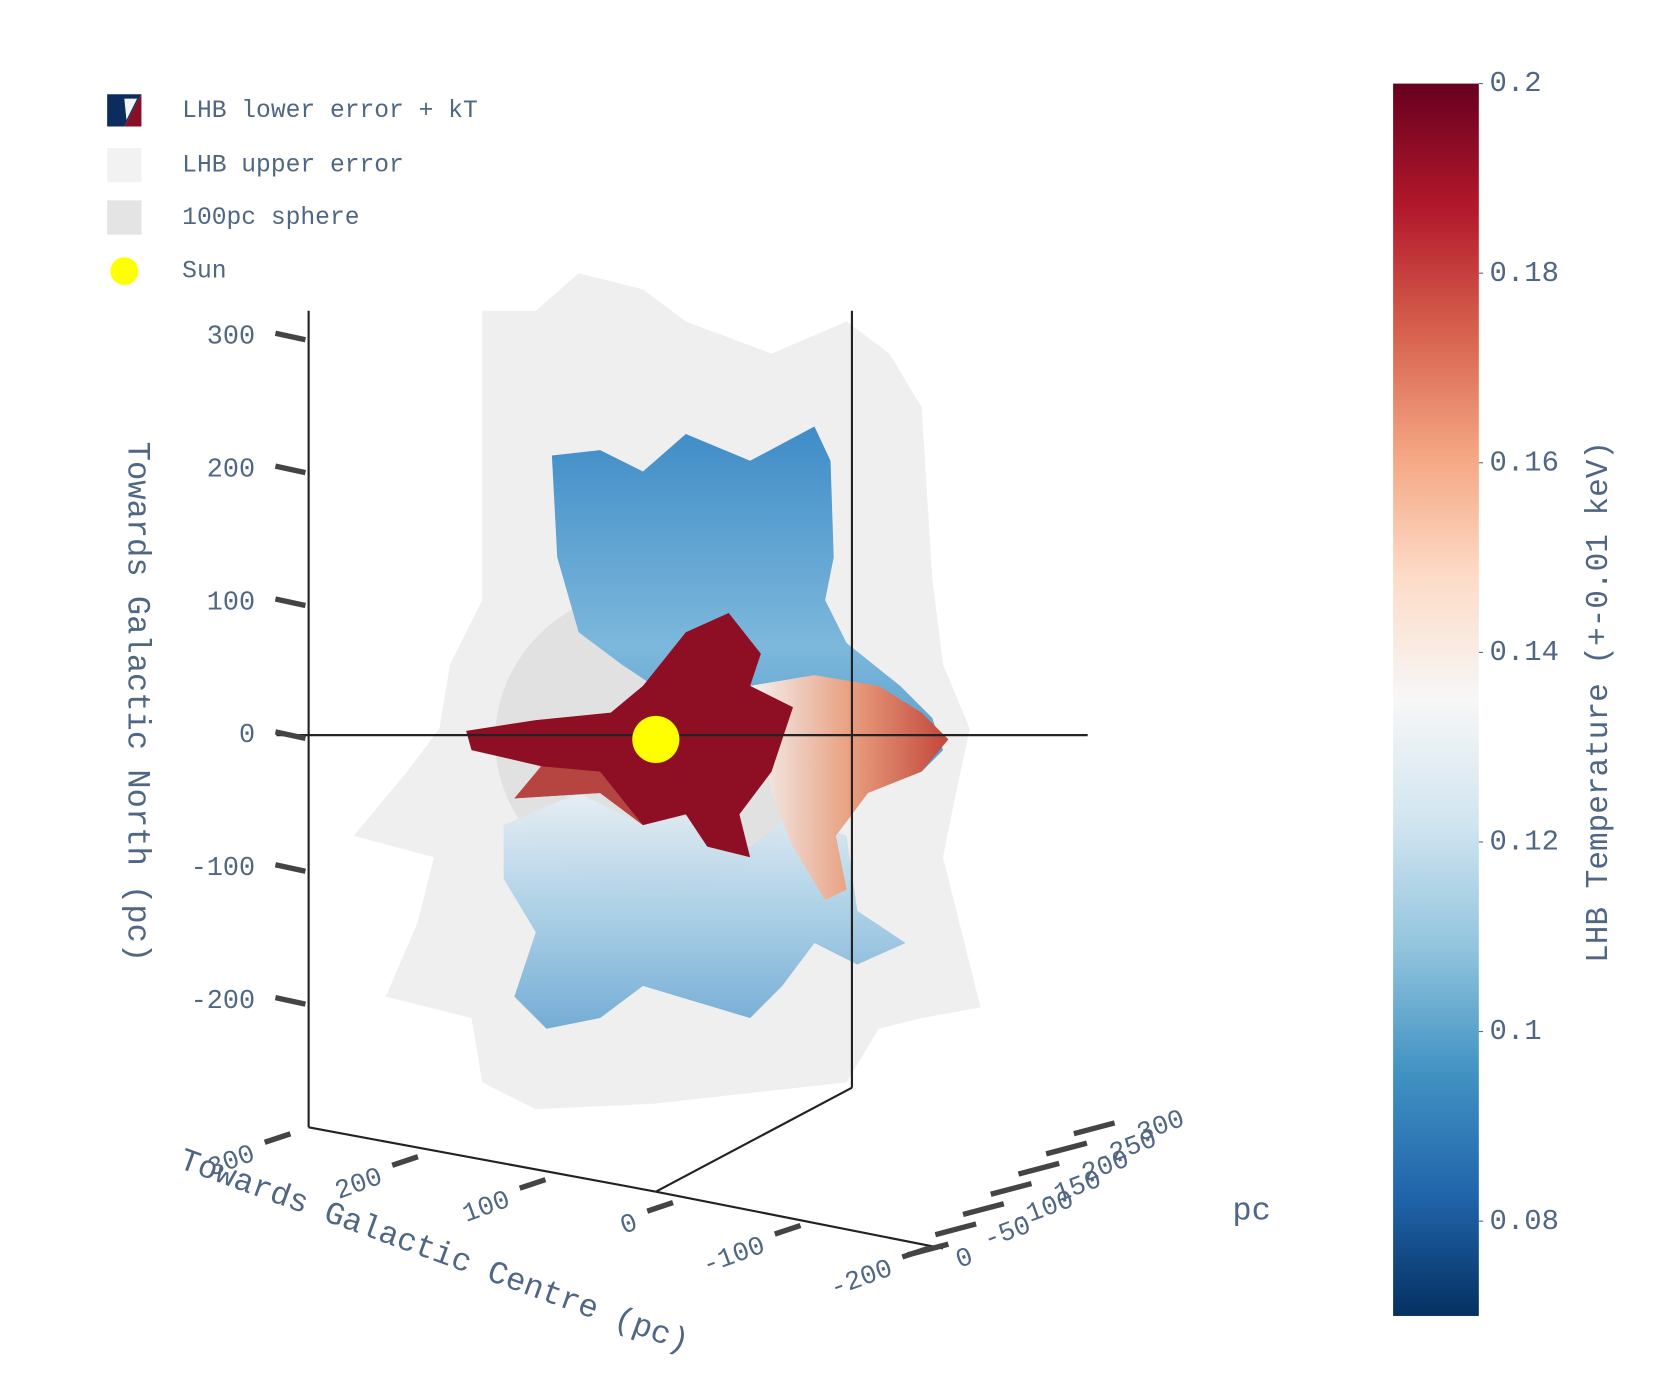 This screenshot has width=1661, height=1384. I want to click on y-tick-label: -50, so click(1008, 1234).